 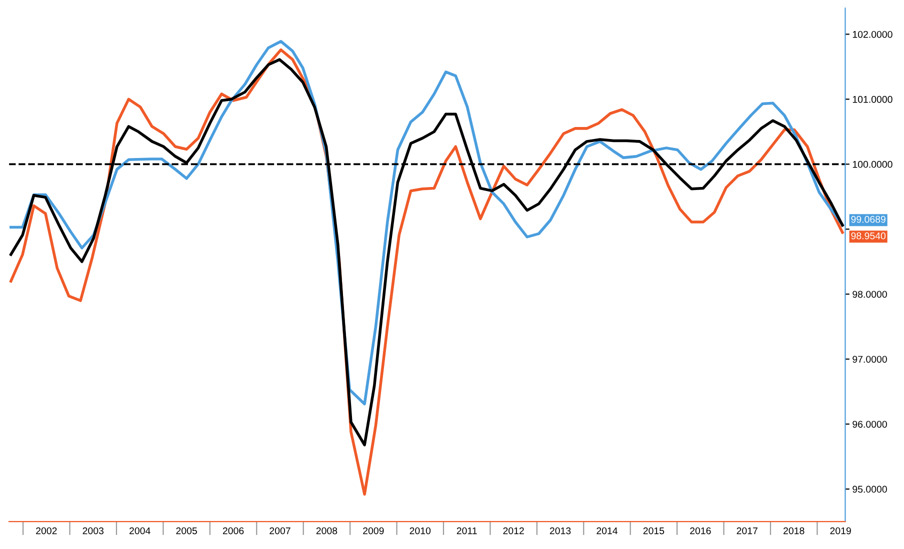 I want to click on x-tick-label: 2012, so click(x=513, y=530).